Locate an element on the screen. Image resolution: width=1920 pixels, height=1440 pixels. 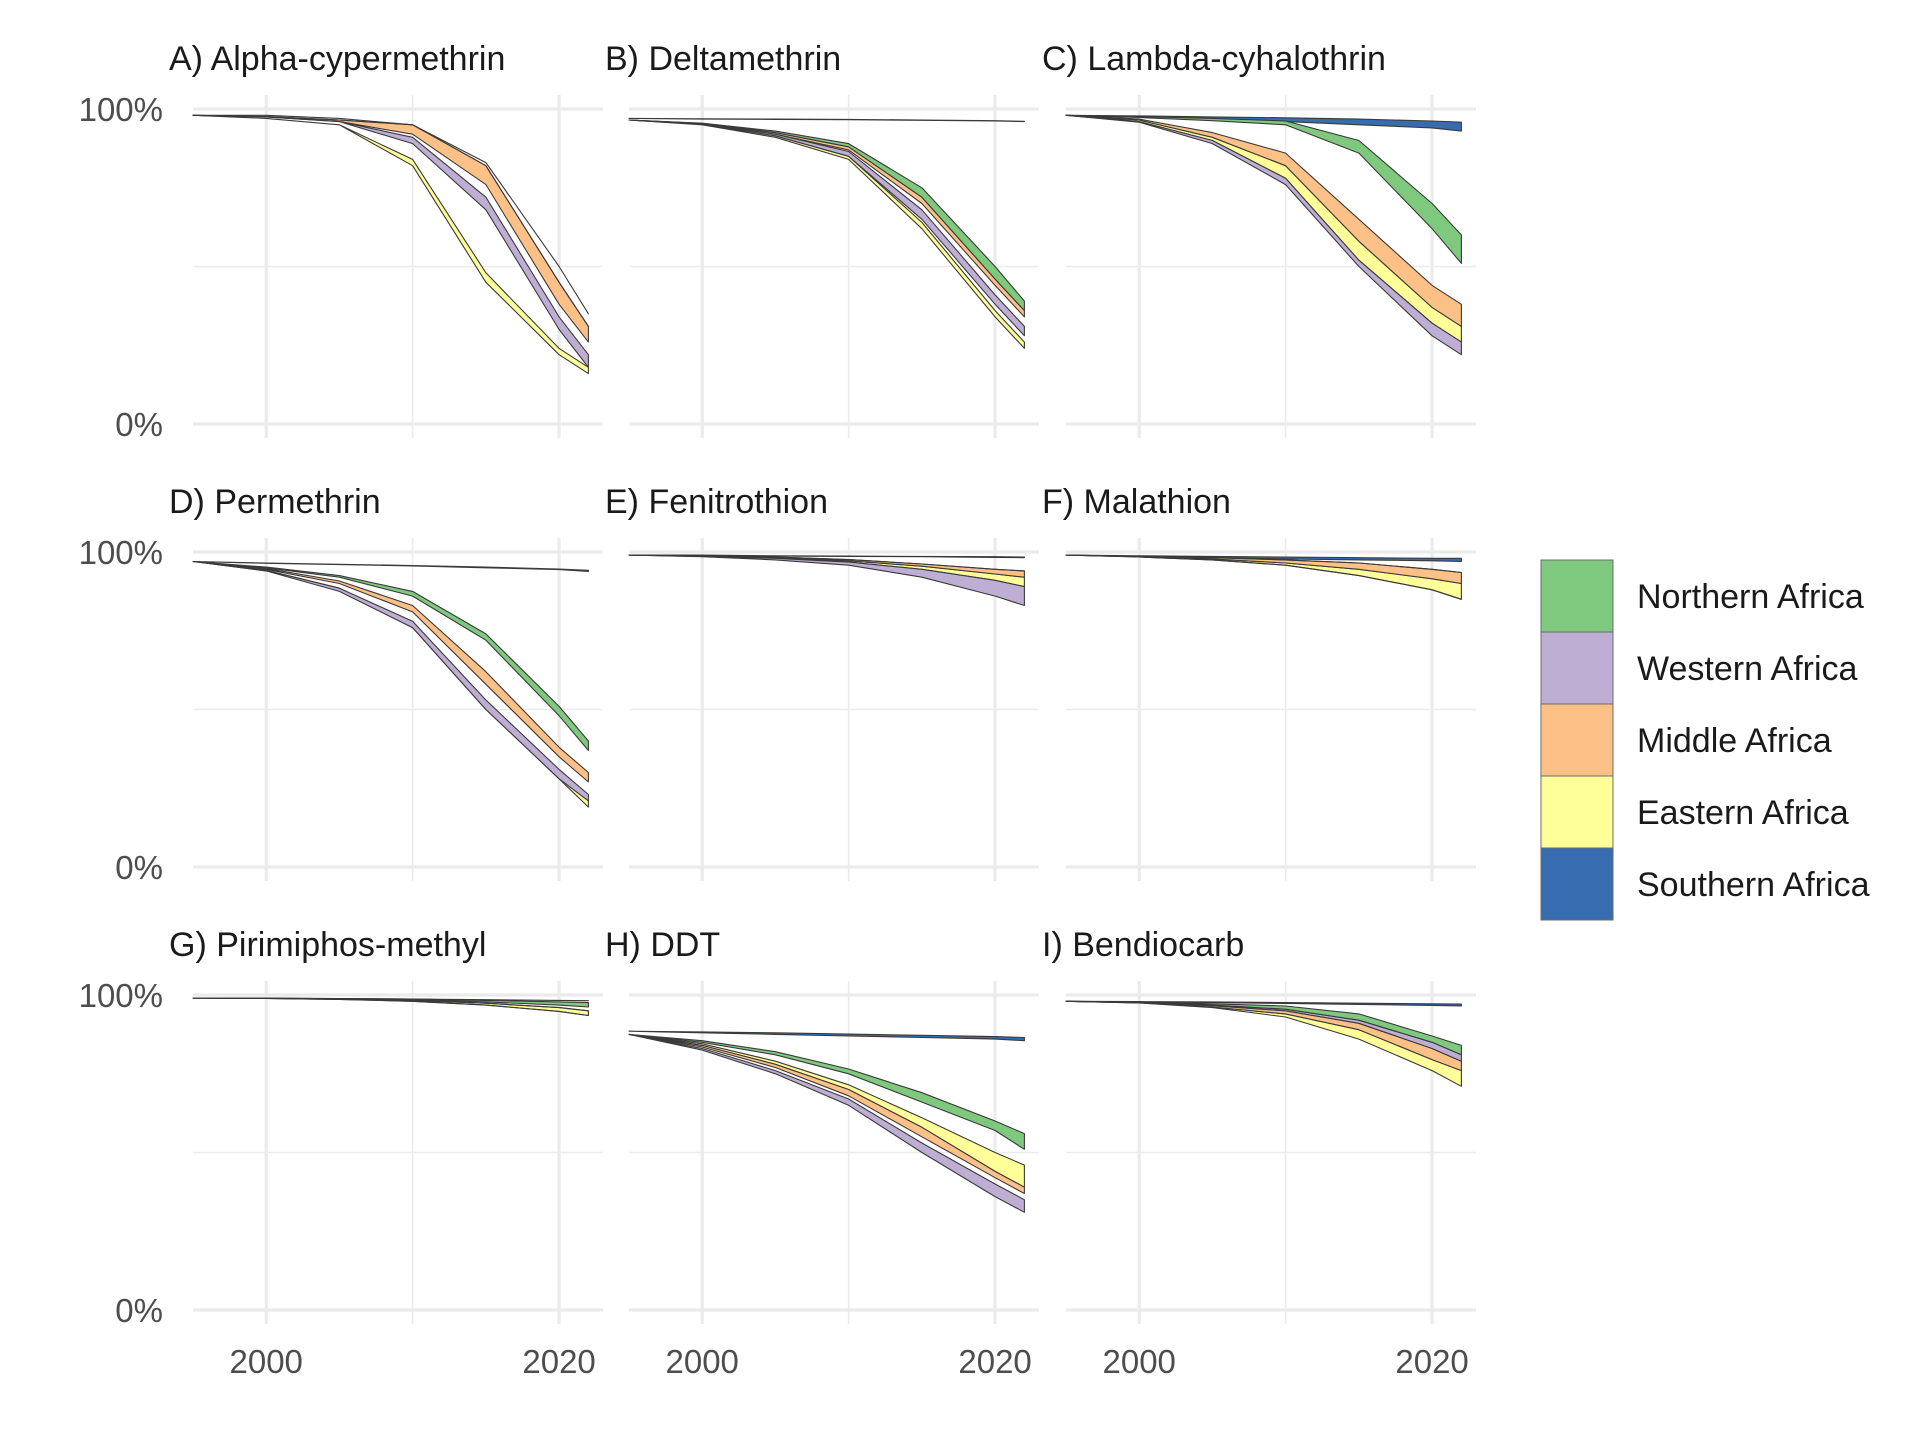
legend-label: Northern Africa is located at coordinates (1750, 597).